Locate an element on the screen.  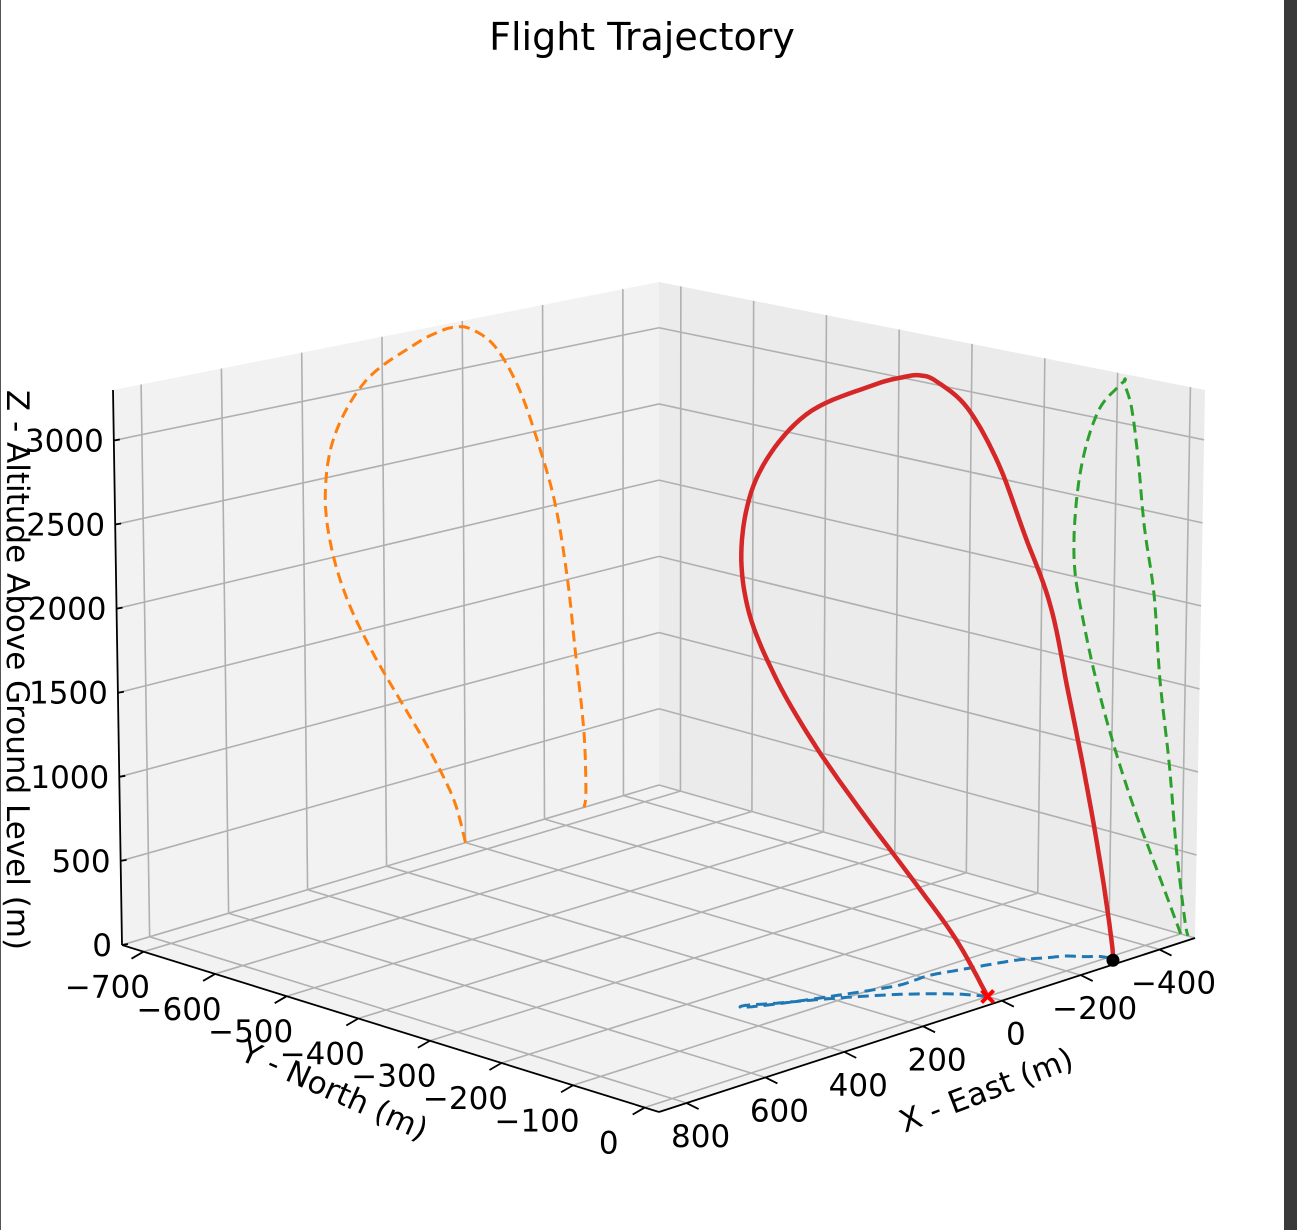
z-axis-label: Z - Altitude Above Ground Level (m) is located at coordinates (17, 670).